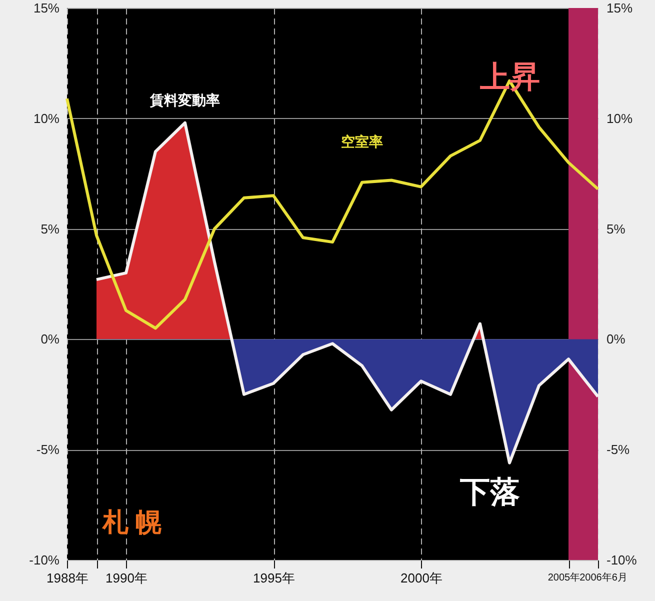 The width and height of the screenshot is (655, 601). Describe the element at coordinates (131, 522) in the screenshot. I see `annotation: 札 幌` at that location.